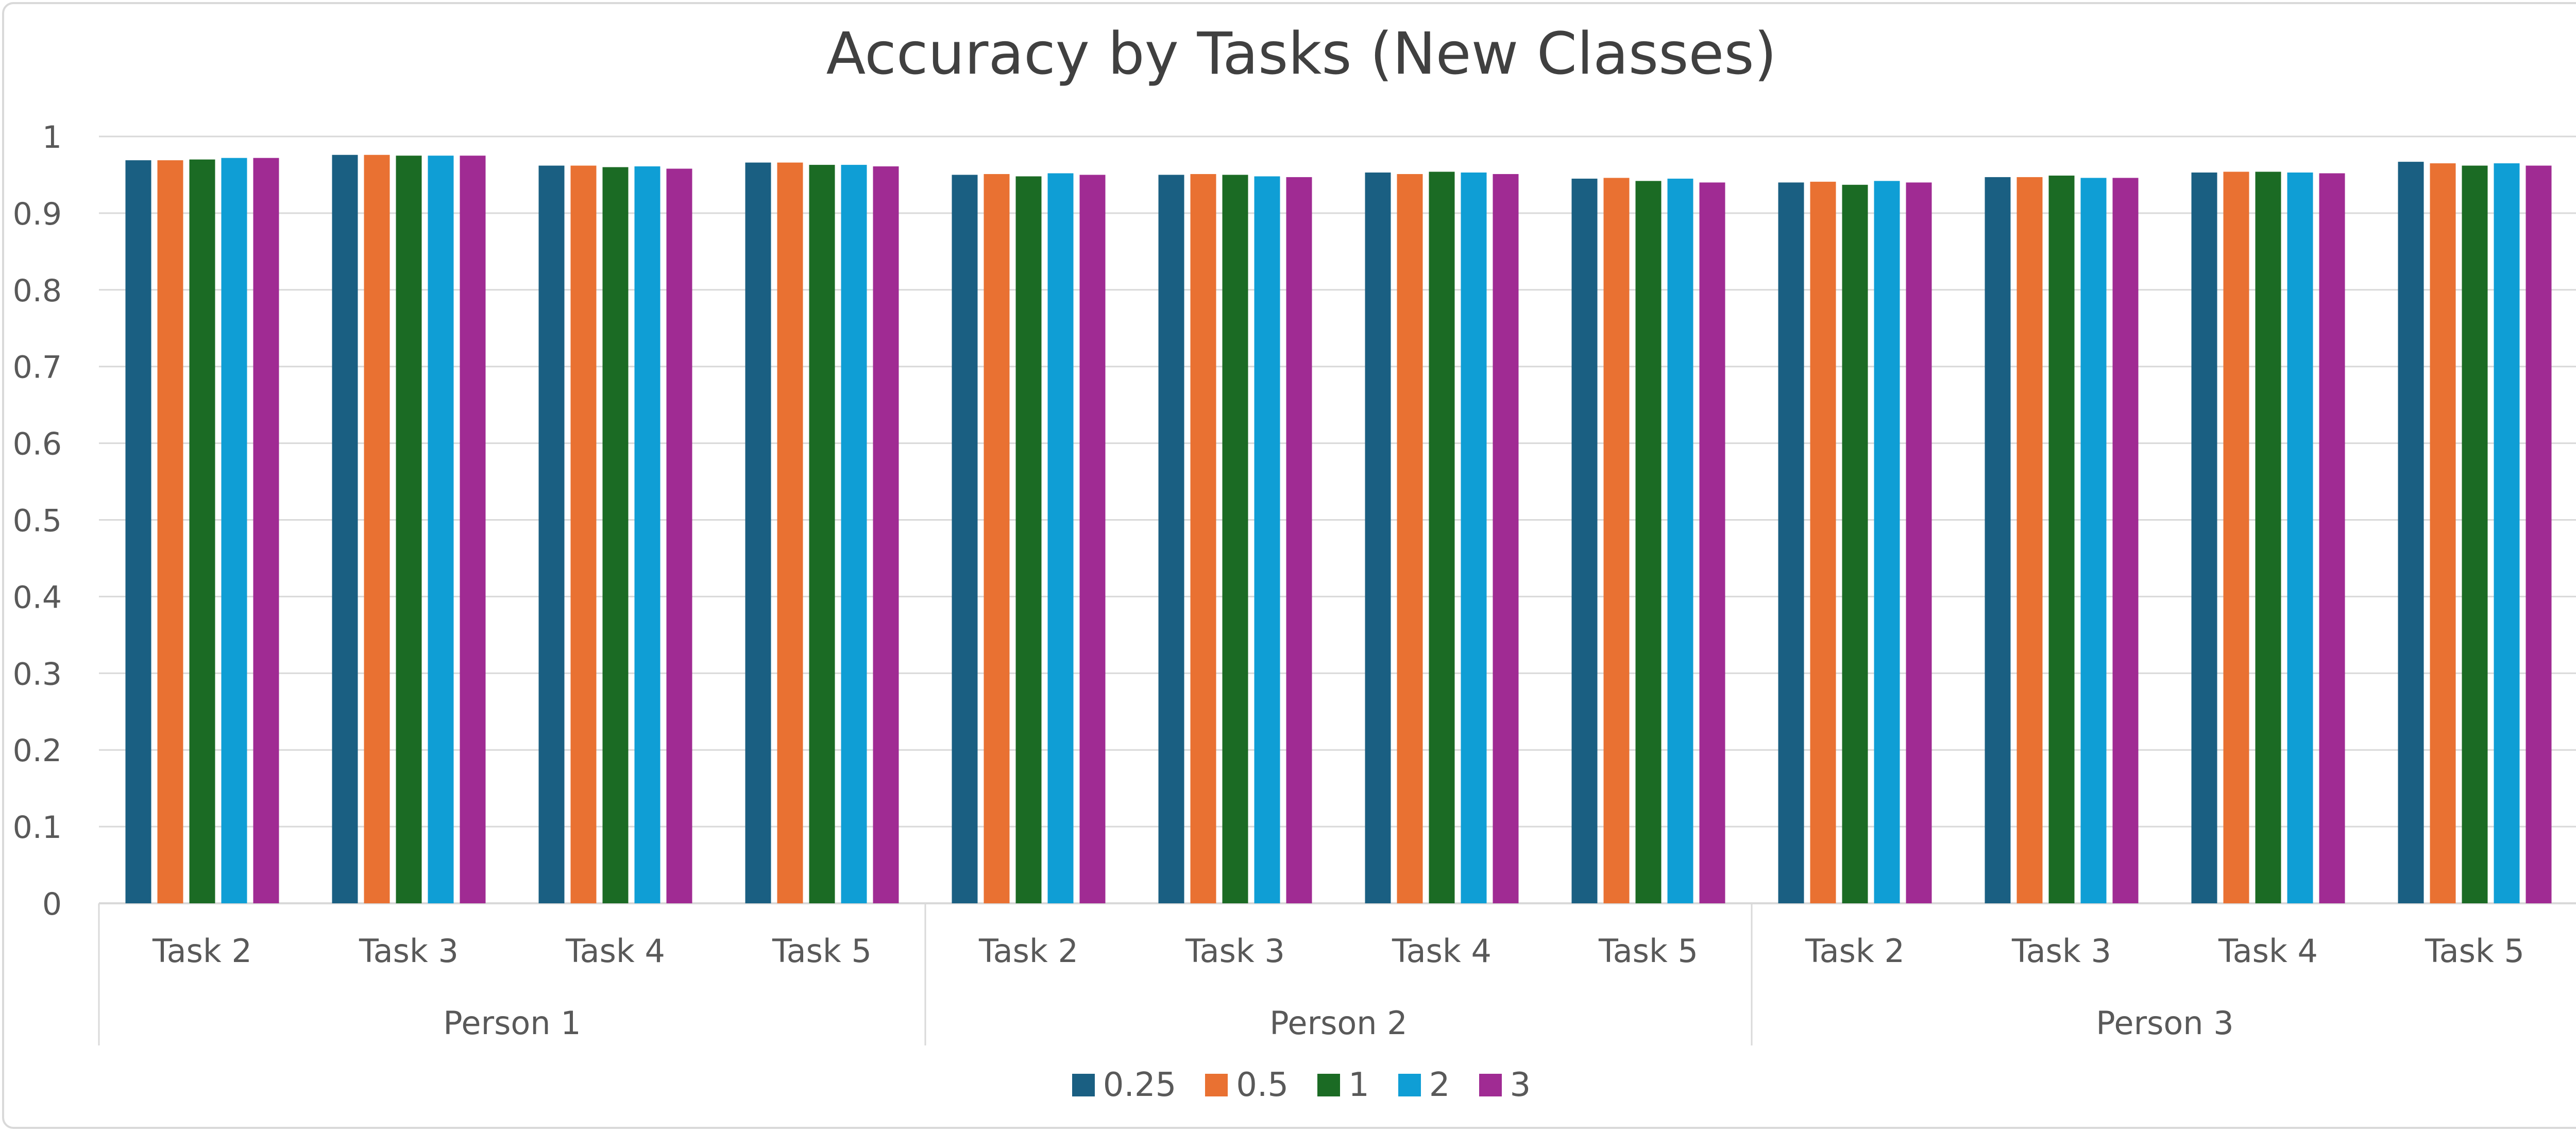 The width and height of the screenshot is (2576, 1133). I want to click on y-tick-label: 0.1, so click(37, 828).